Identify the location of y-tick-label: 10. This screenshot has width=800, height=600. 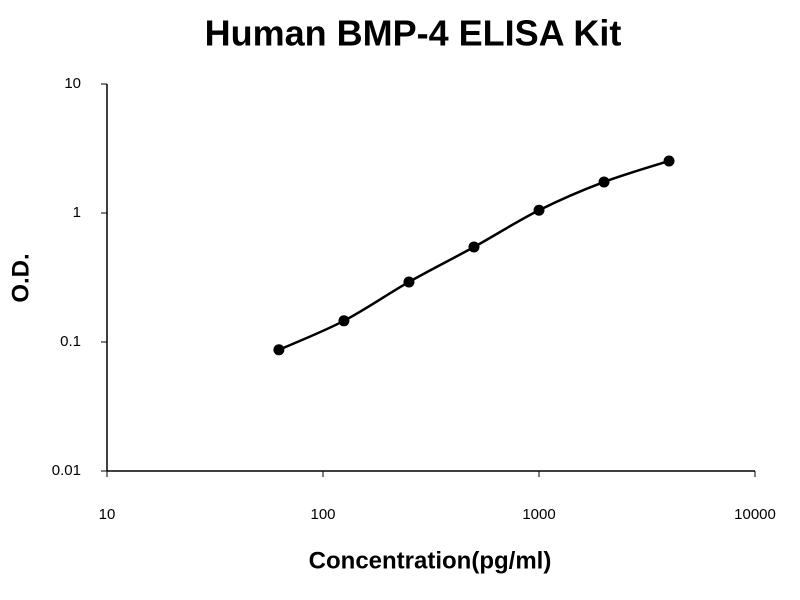
(72, 83).